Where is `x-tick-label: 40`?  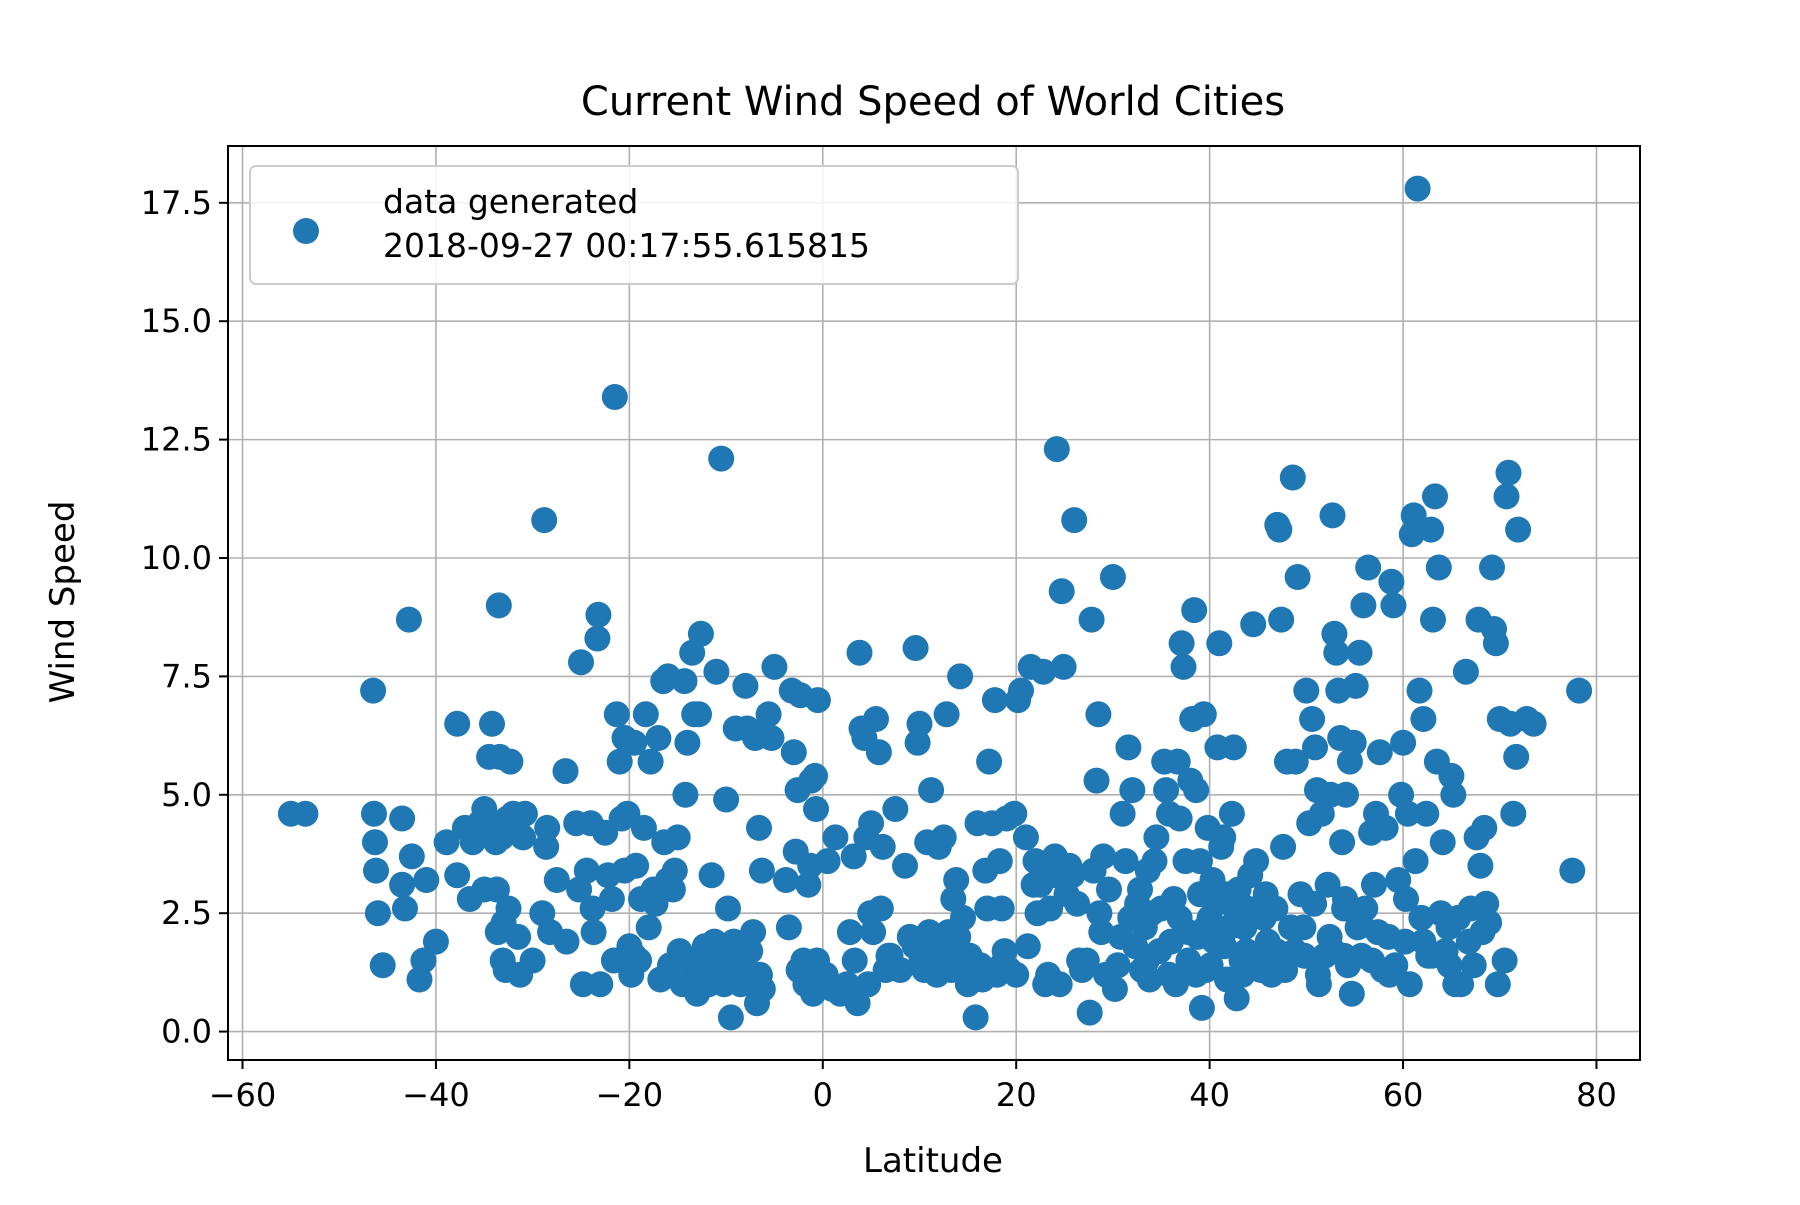 x-tick-label: 40 is located at coordinates (1209, 1095).